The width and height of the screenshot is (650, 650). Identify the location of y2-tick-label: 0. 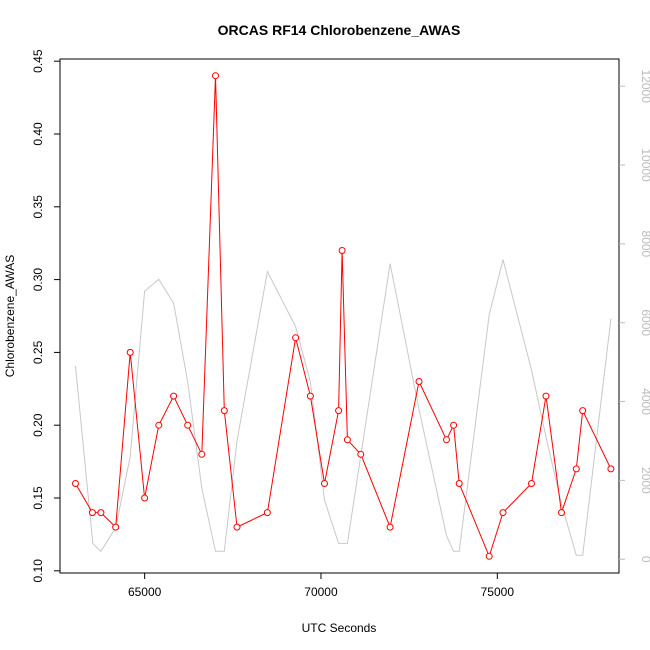
(644, 559).